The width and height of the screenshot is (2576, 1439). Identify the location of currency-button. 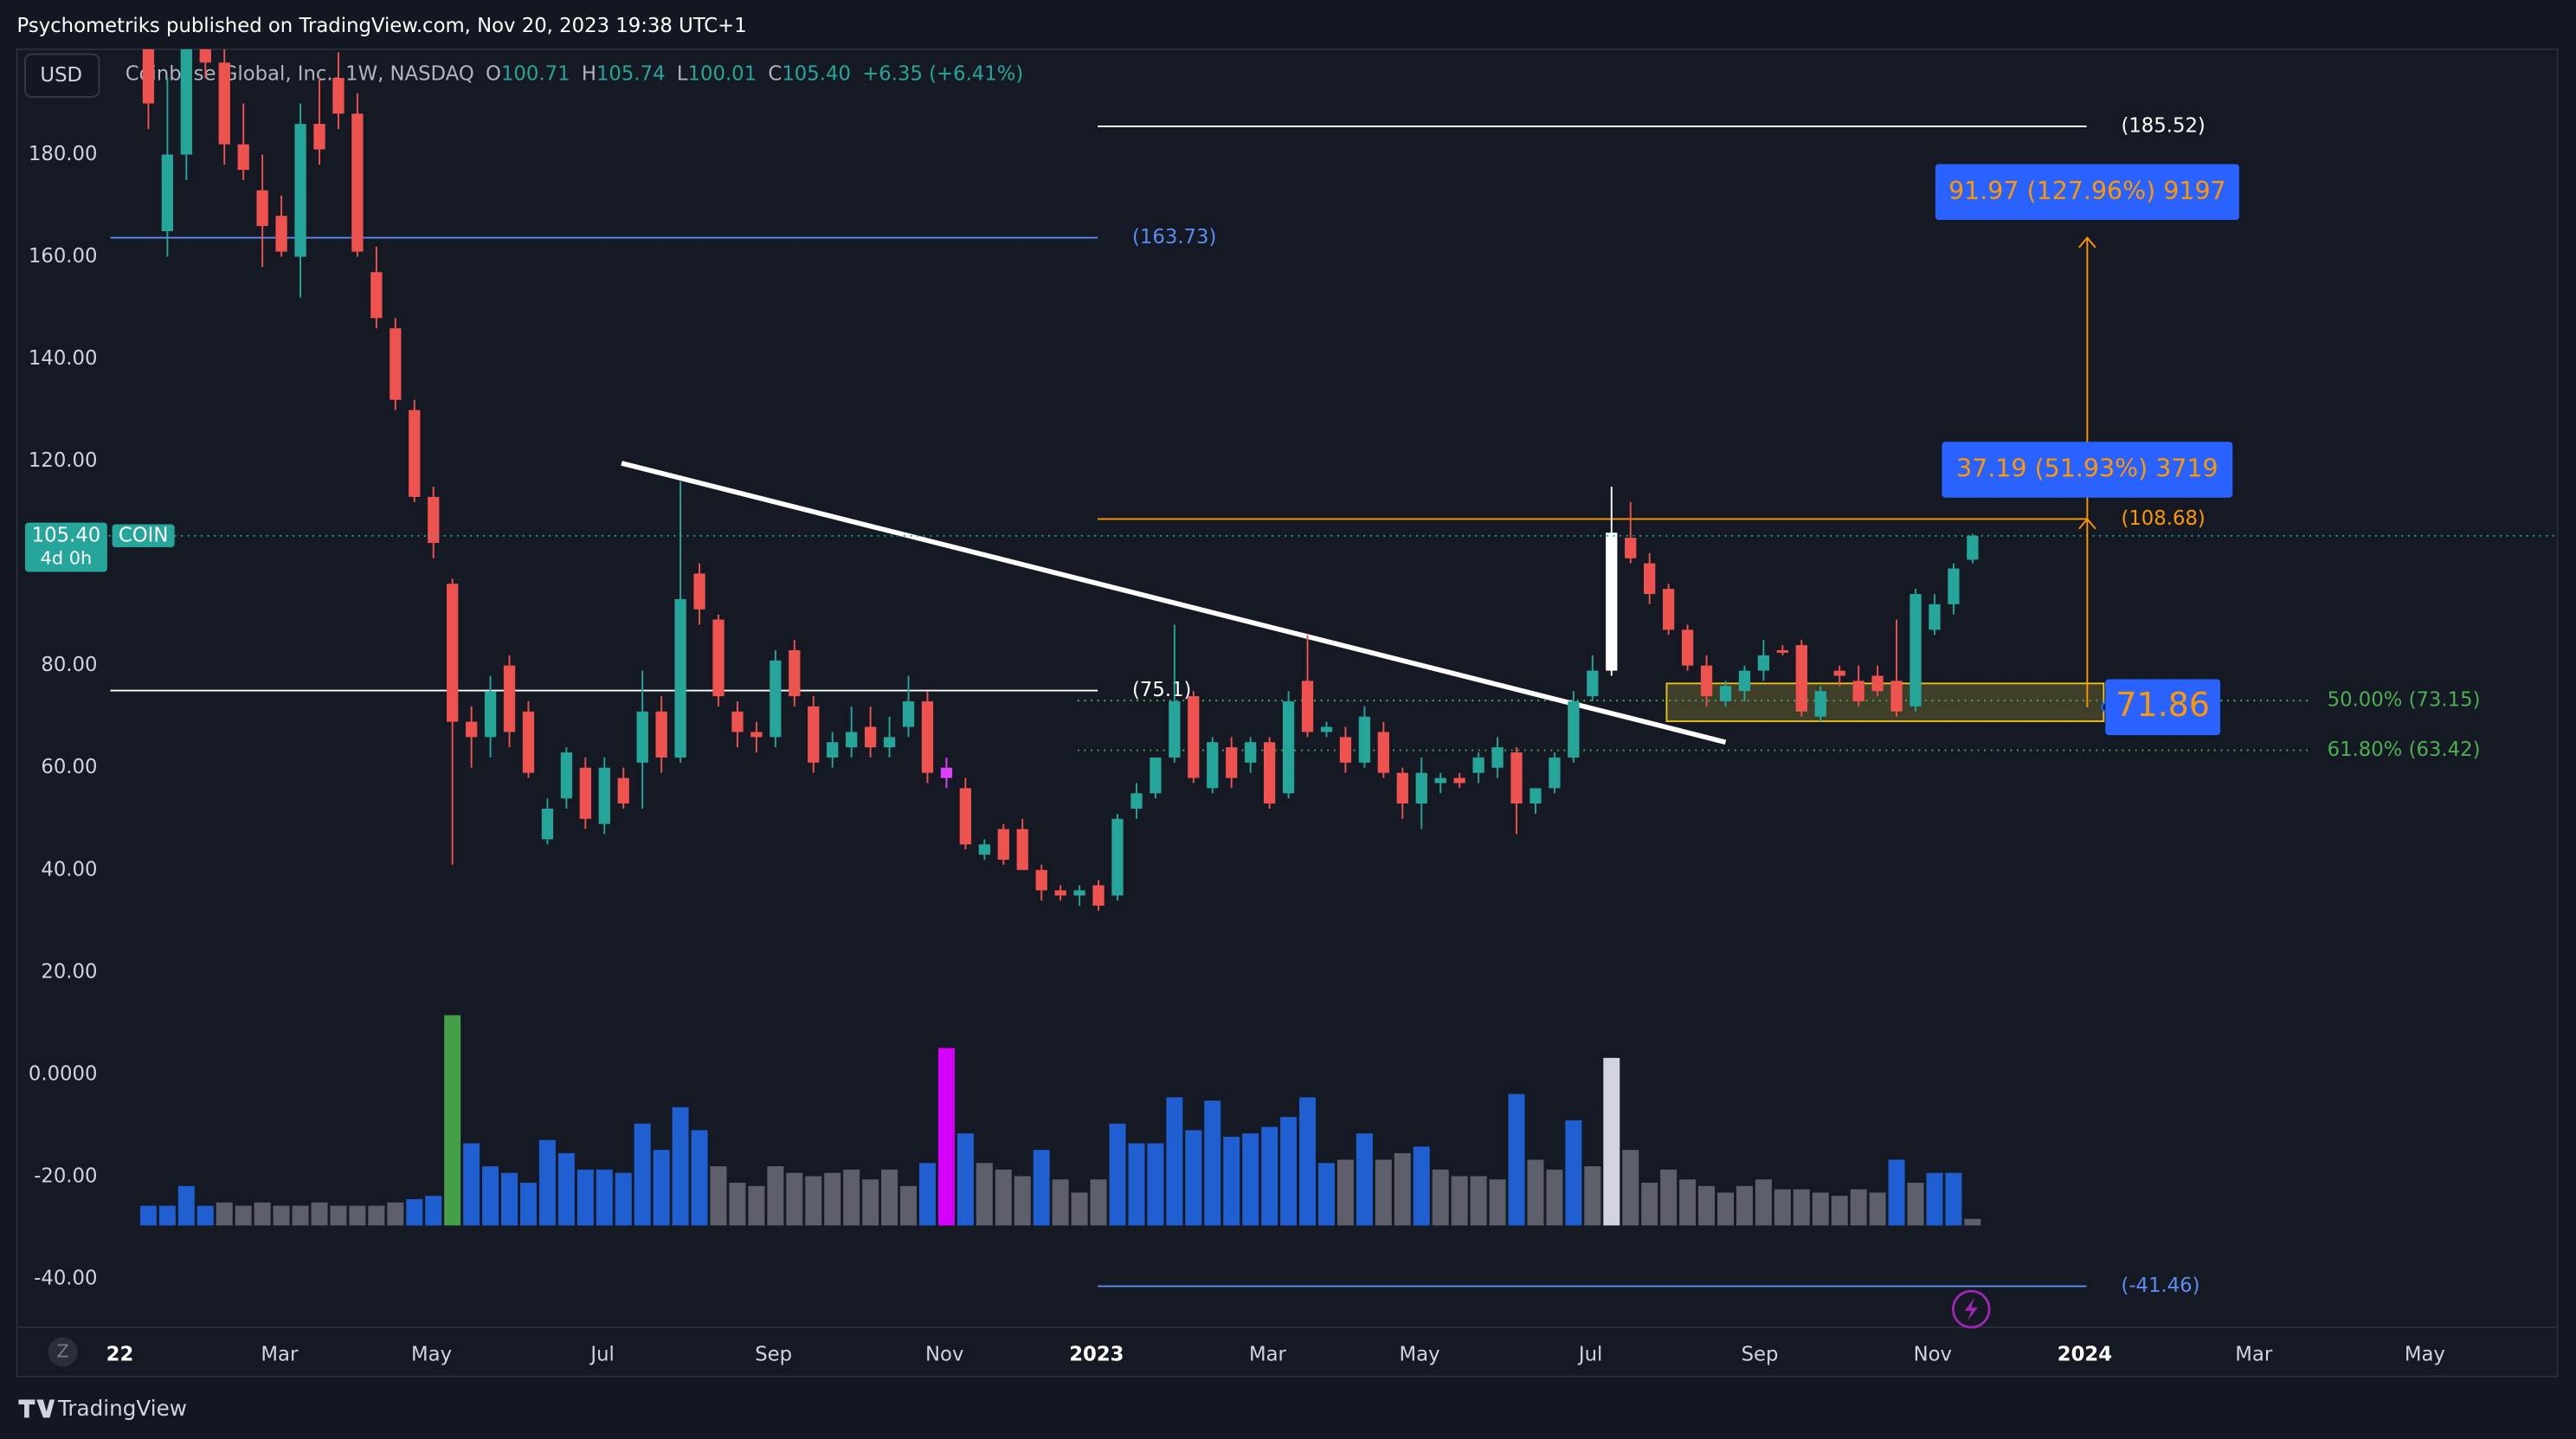
(62, 75).